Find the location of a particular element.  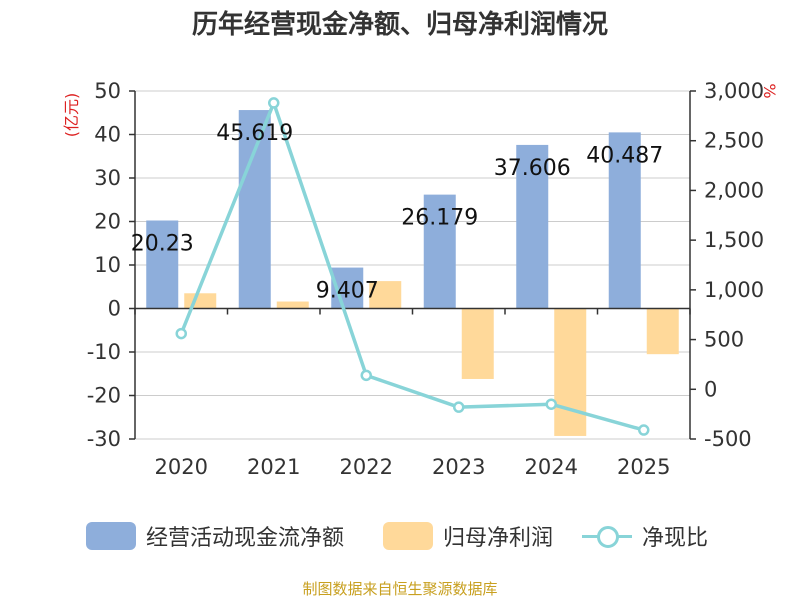

y-right-tick-label: 1,500 is located at coordinates (734, 240).